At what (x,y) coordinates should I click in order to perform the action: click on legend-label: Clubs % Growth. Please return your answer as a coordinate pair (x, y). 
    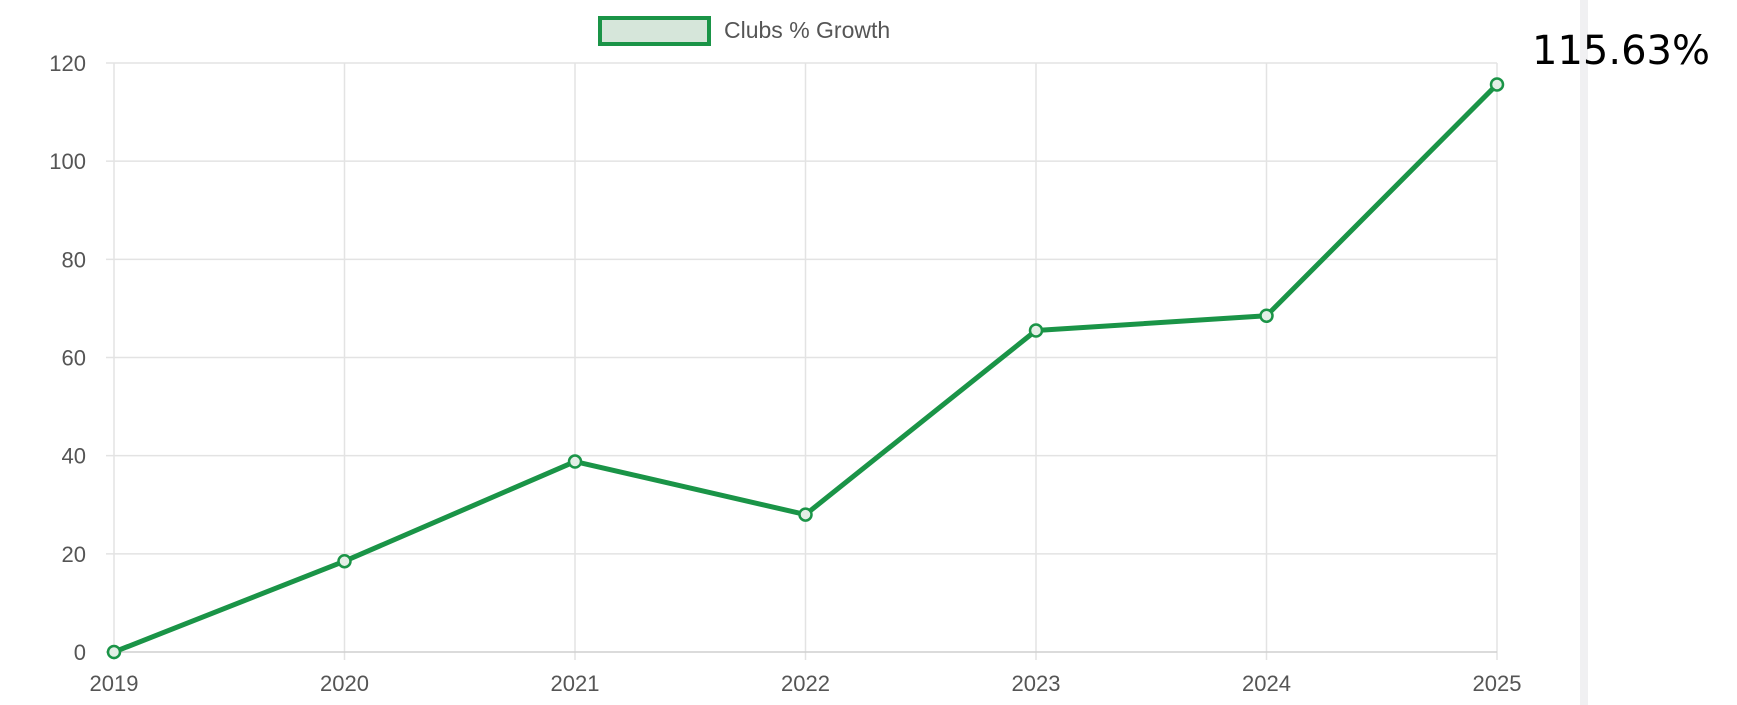
    Looking at the image, I should click on (807, 30).